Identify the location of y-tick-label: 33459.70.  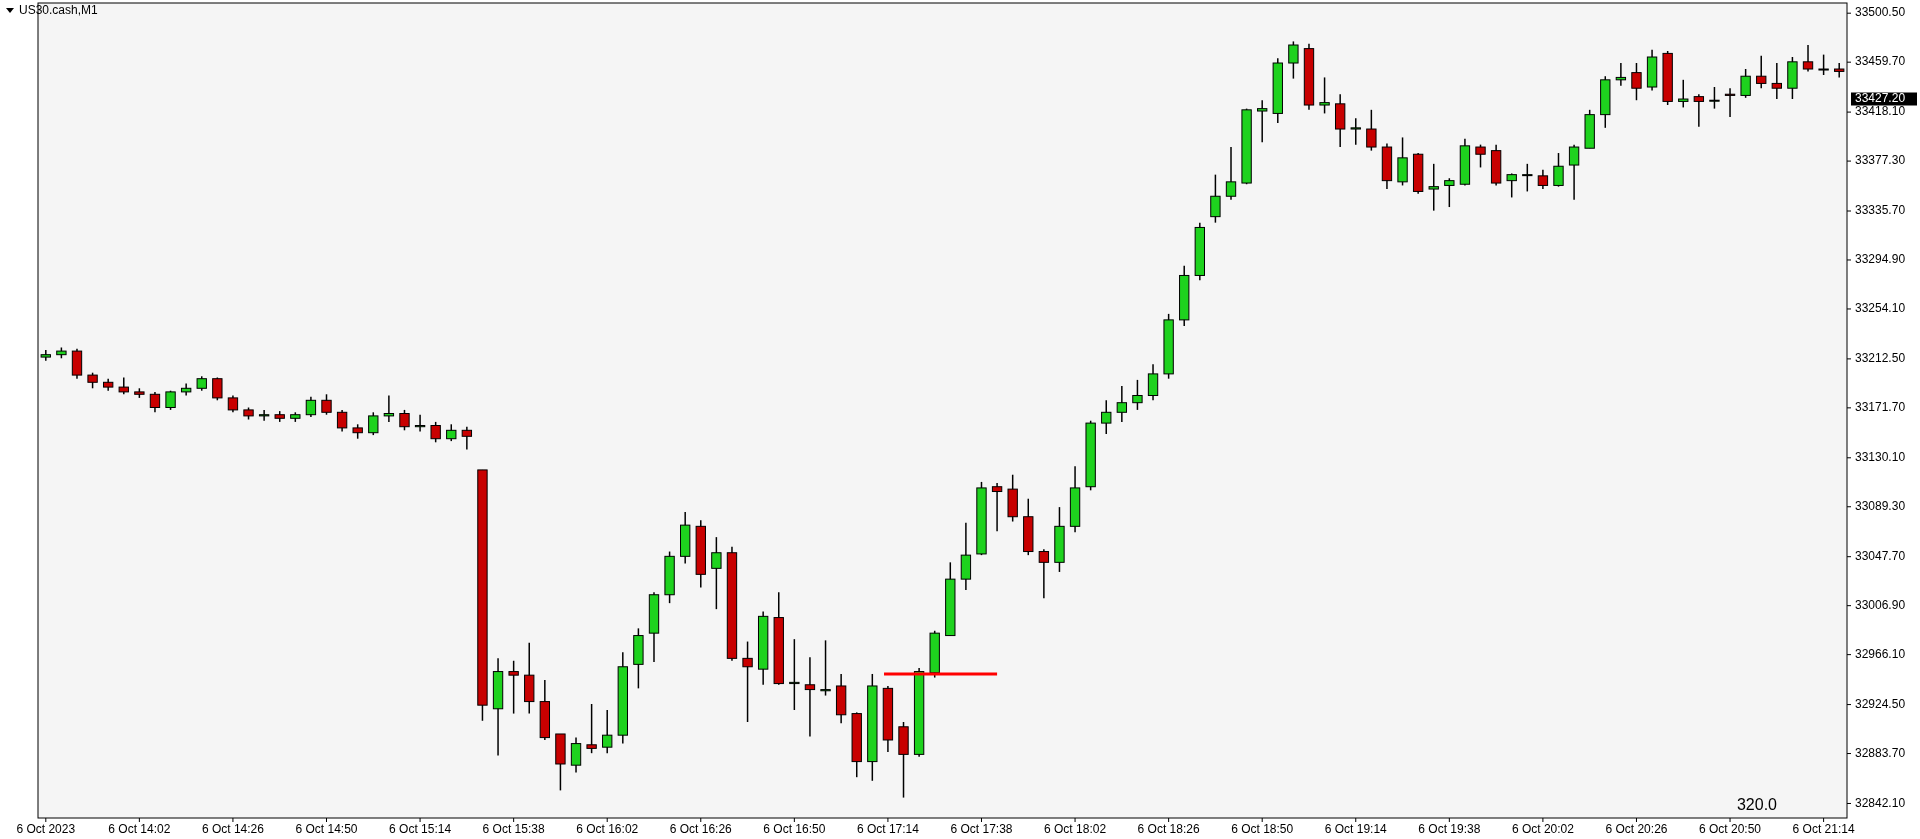
(1880, 61).